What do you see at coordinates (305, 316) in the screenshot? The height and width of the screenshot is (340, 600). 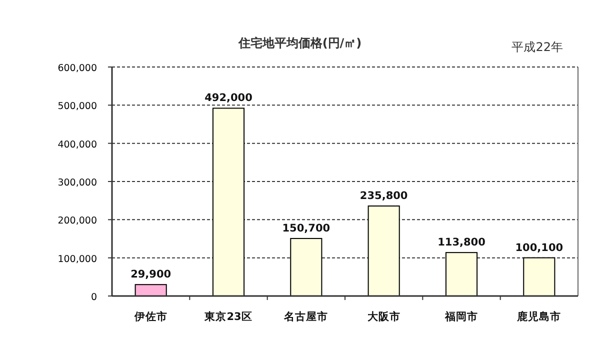 I see `x-tick-label: 名古屋市` at bounding box center [305, 316].